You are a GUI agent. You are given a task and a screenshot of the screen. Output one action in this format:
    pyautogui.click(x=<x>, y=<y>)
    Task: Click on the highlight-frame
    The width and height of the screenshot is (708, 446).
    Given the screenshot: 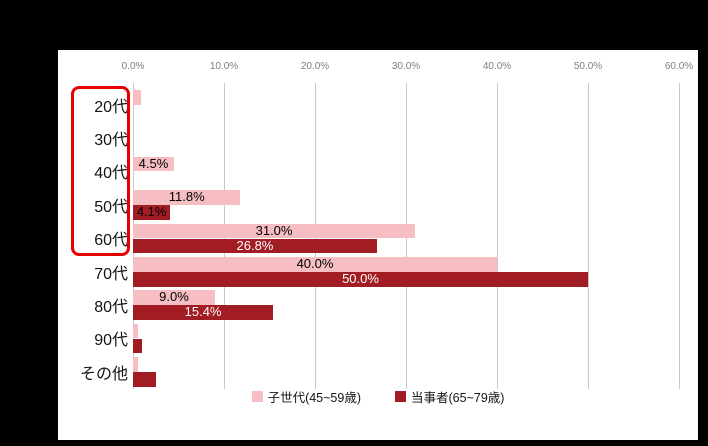 What is the action you would take?
    pyautogui.click(x=100, y=171)
    